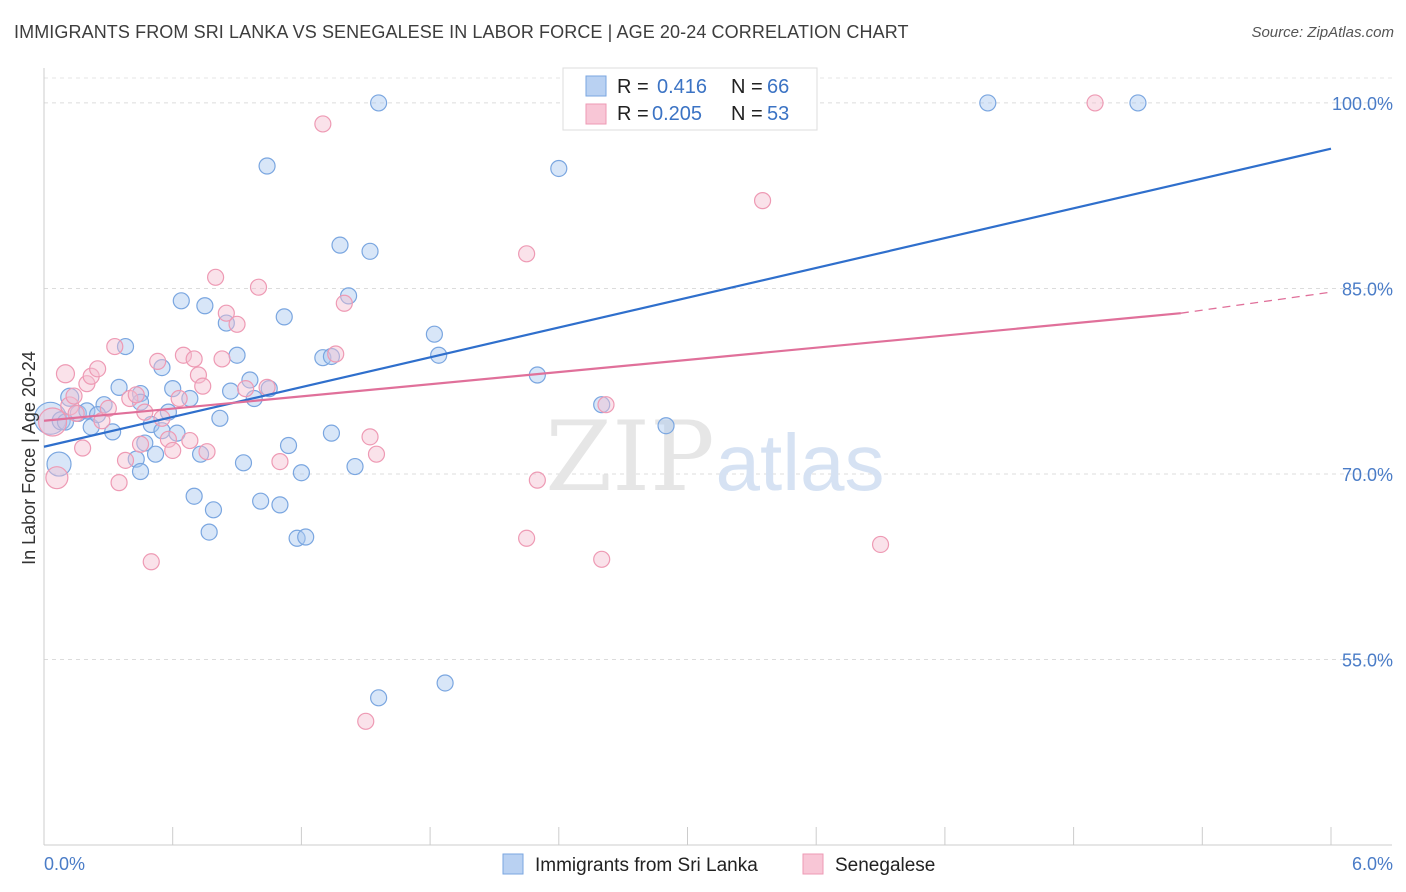 The width and height of the screenshot is (1406, 892). I want to click on watermark: ZIP atlas, so click(714, 457).